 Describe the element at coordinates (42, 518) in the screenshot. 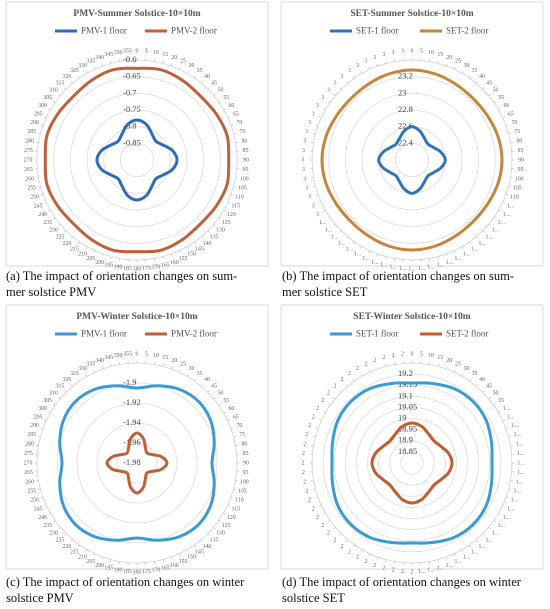

I see `angle-tick-label: 240` at that location.